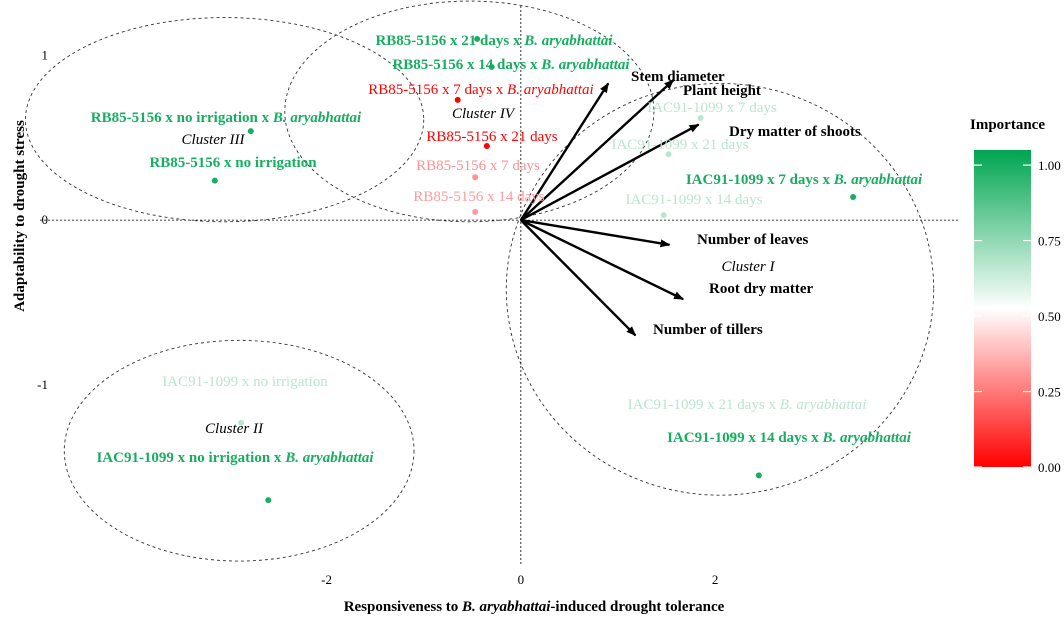  Describe the element at coordinates (45, 54) in the screenshot. I see `y-tick-label: 1` at that location.